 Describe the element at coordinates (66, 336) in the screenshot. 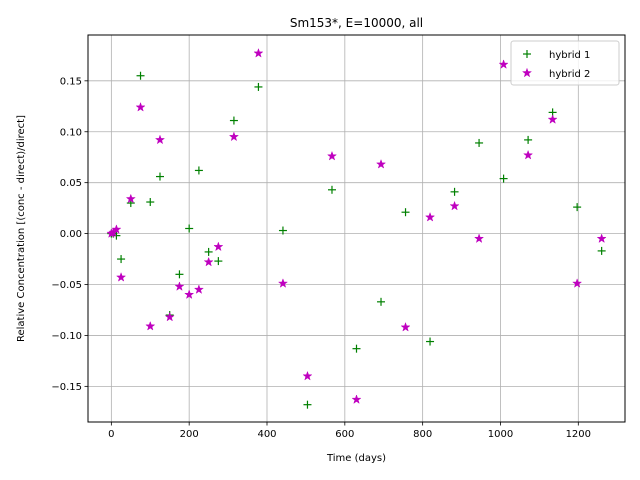

I see `y-tick-label: −0.10` at that location.